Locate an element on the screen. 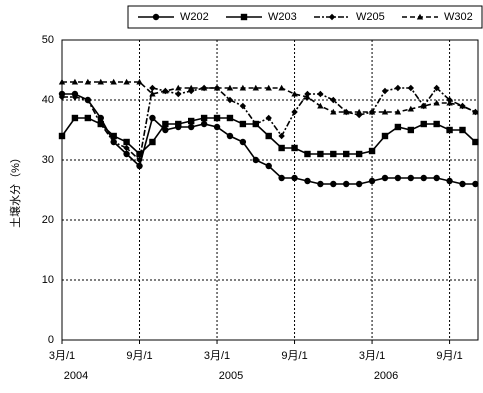 Image resolution: width=483 pixels, height=393 pixels. x-tick-label: 3月/1 is located at coordinates (217, 356).